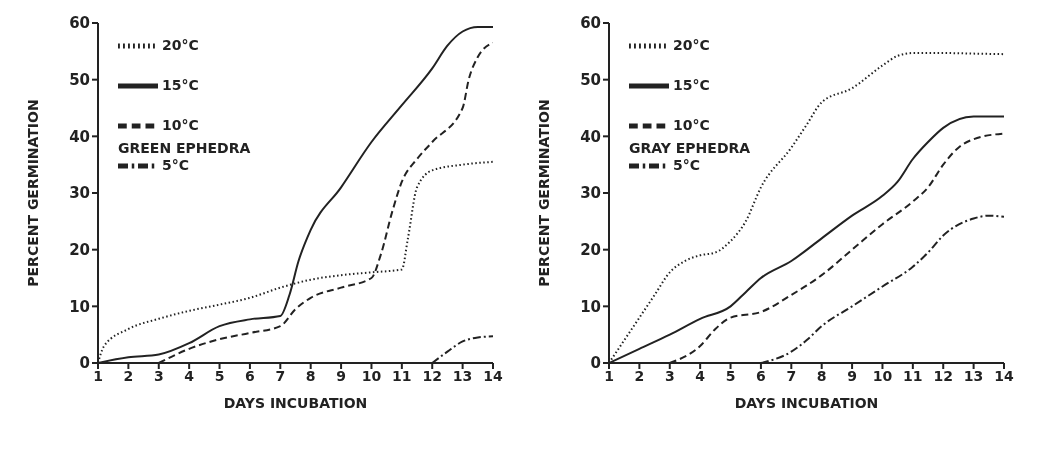 Image resolution: width=1045 pixels, height=457 pixels. I want to click on annotation: GREEN EPHEDRA, so click(184, 148).